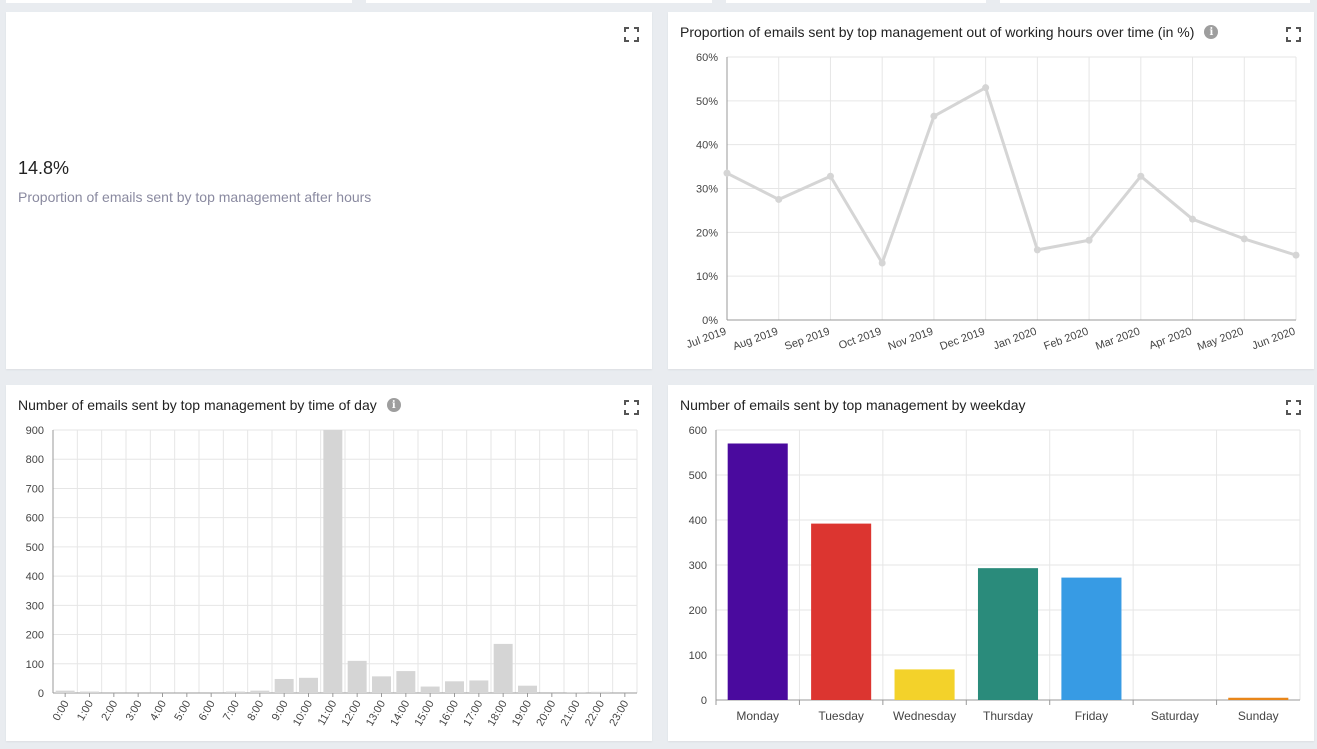 This screenshot has width=1317, height=749. Describe the element at coordinates (328, 713) in the screenshot. I see `x-tick-label: 11:00` at that location.